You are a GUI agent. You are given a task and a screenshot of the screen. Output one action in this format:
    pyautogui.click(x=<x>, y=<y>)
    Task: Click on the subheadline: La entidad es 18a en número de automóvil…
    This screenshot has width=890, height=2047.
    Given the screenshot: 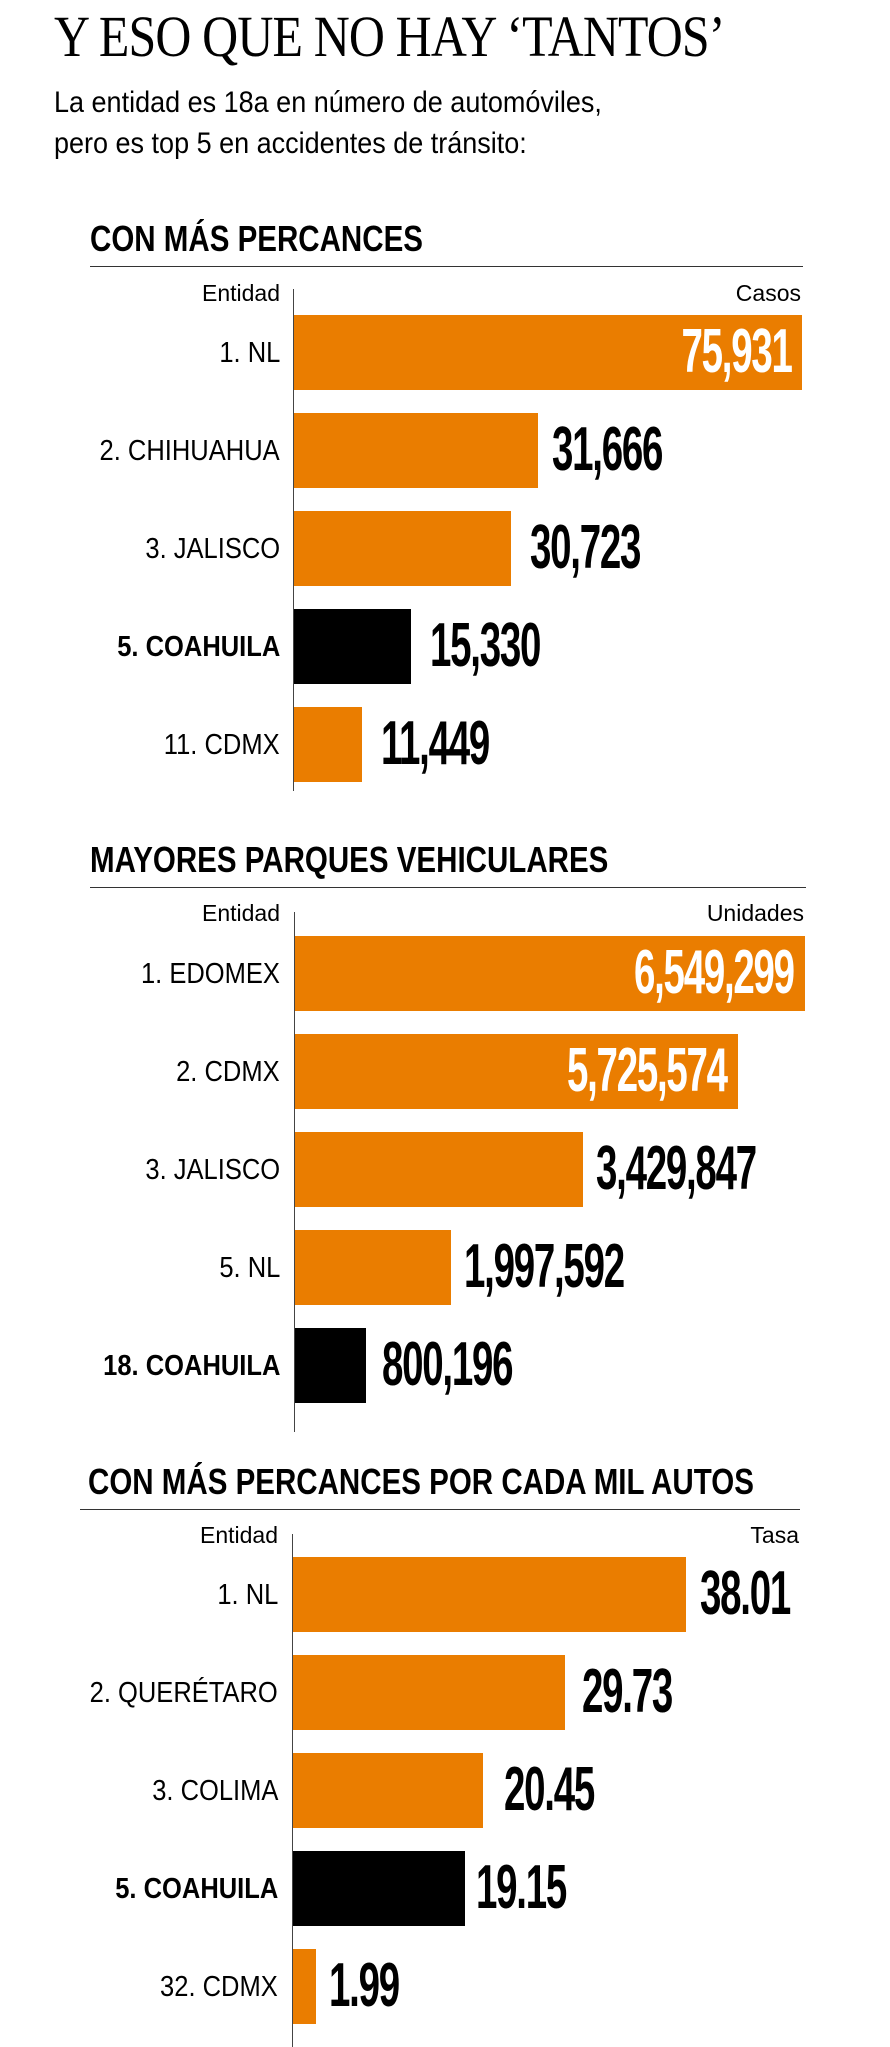 What is the action you would take?
    pyautogui.click(x=328, y=123)
    